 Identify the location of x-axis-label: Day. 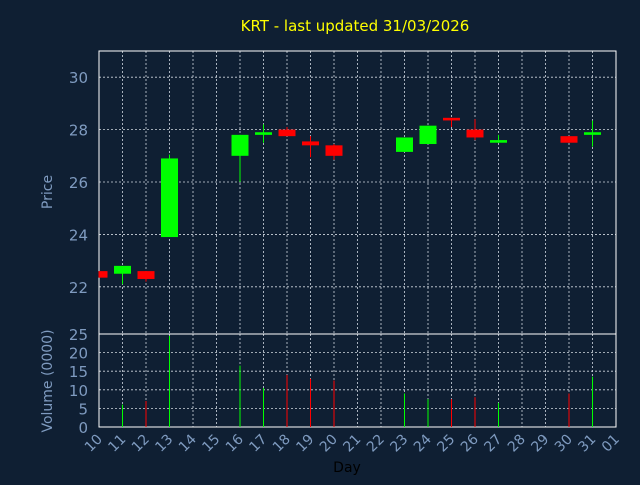
(347, 468).